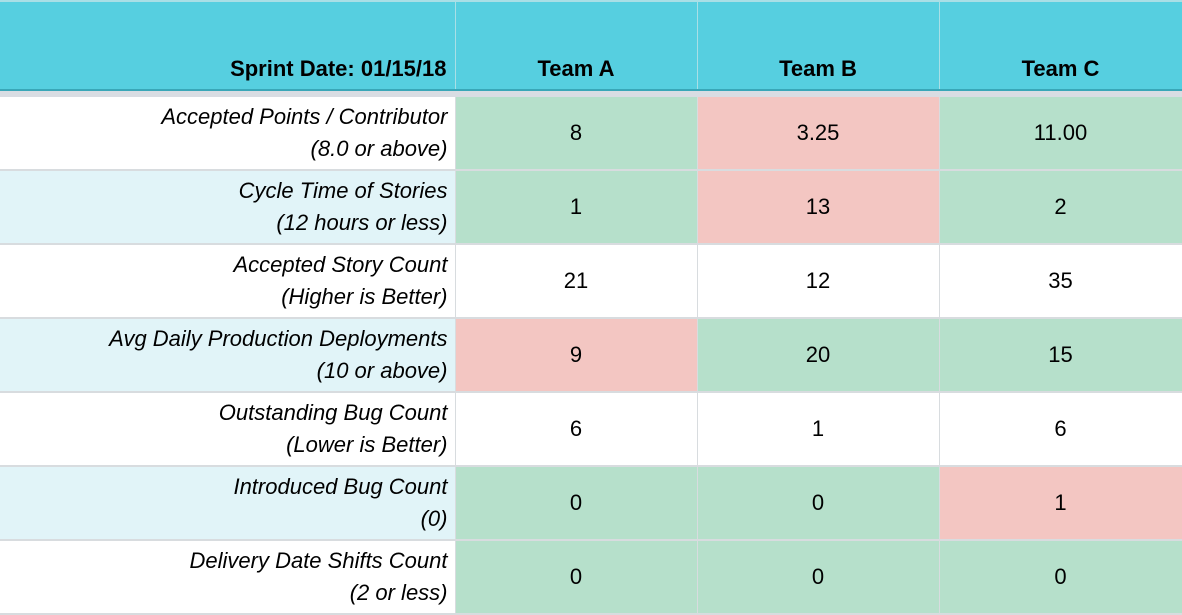 The width and height of the screenshot is (1182, 615). What do you see at coordinates (1060, 207) in the screenshot?
I see `team-c-value-cell: 2` at bounding box center [1060, 207].